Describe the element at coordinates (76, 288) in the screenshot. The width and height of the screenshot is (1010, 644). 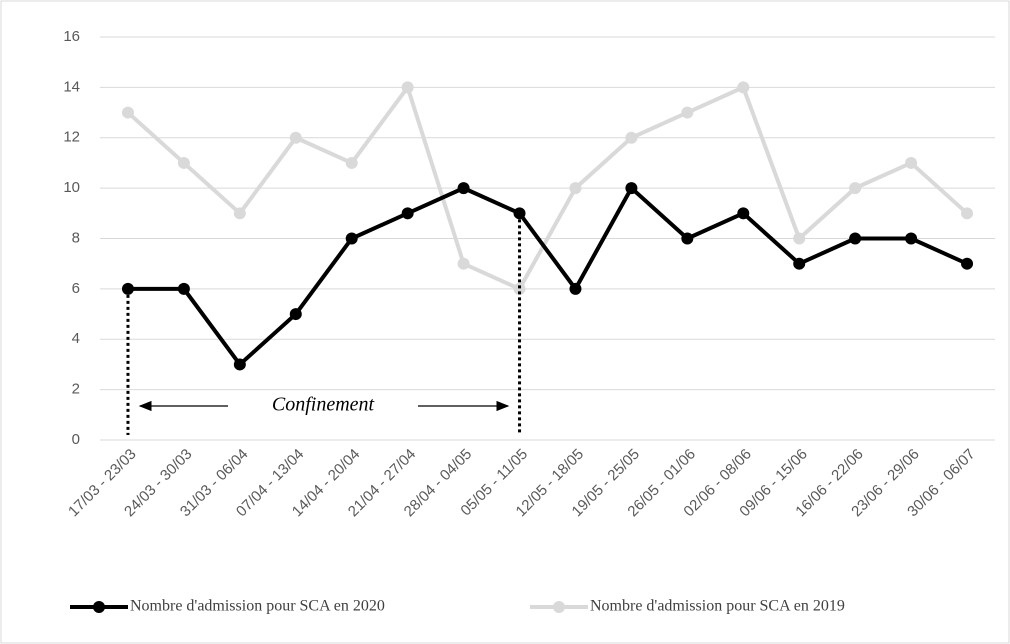
I see `y-tick-label: 6` at that location.